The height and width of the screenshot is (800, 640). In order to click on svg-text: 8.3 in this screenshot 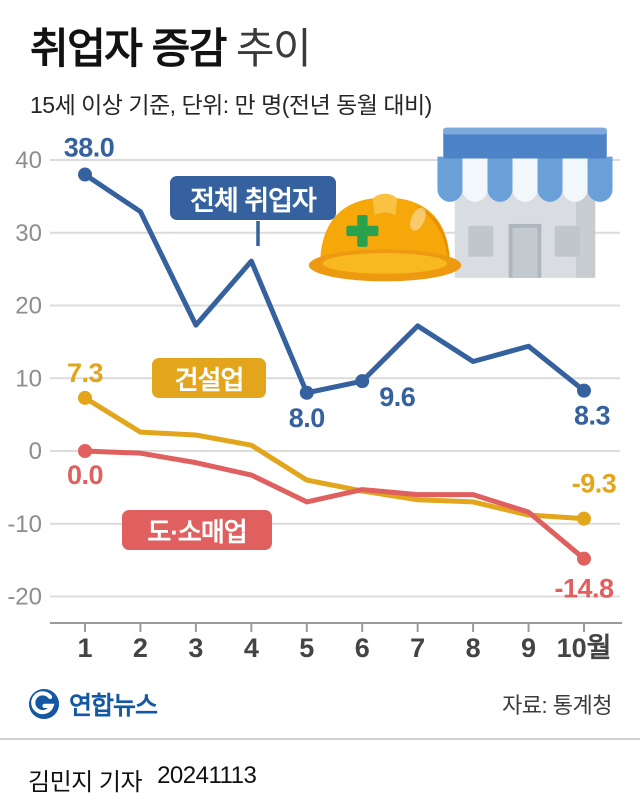, I will do `click(592, 416)`.